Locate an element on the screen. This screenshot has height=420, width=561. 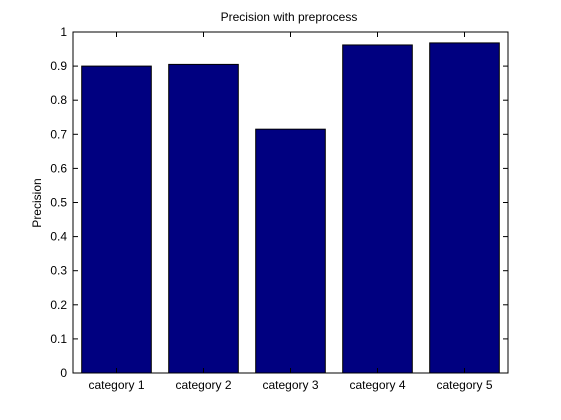
x-tick-label: category 1 is located at coordinates (116, 385).